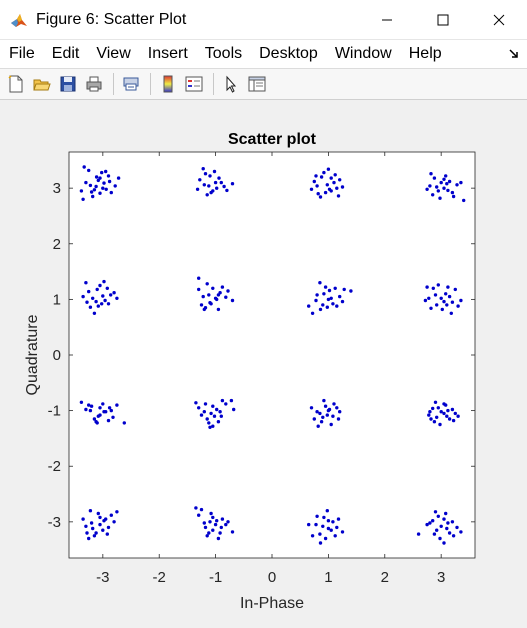 Image resolution: width=527 pixels, height=628 pixels. What do you see at coordinates (42, 84) in the screenshot?
I see `open-file-button` at bounding box center [42, 84].